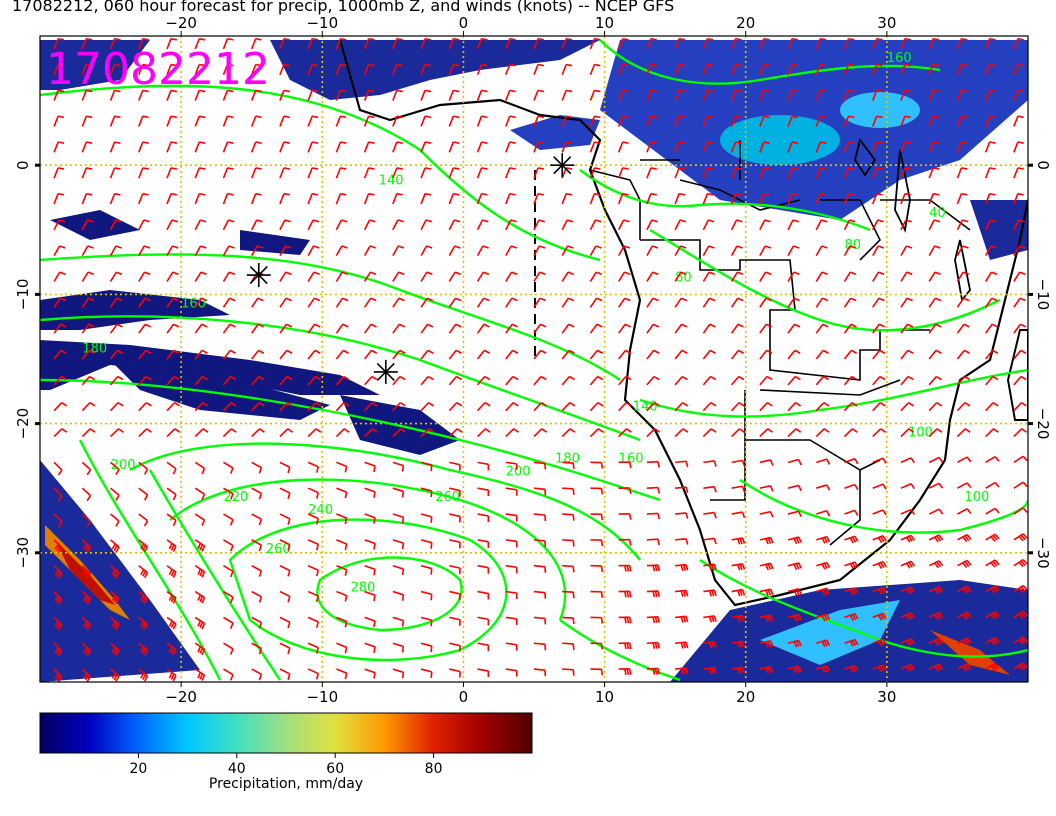  Describe the element at coordinates (1043, 553) in the screenshot. I see `lat-tick-label-right: −30` at that location.